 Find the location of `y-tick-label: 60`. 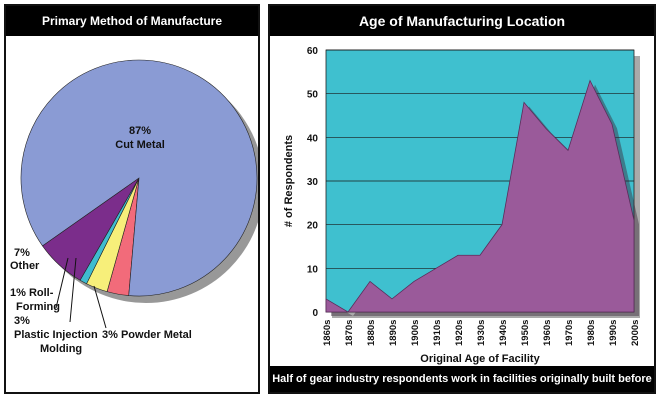

y-tick-label: 60 is located at coordinates (313, 51).